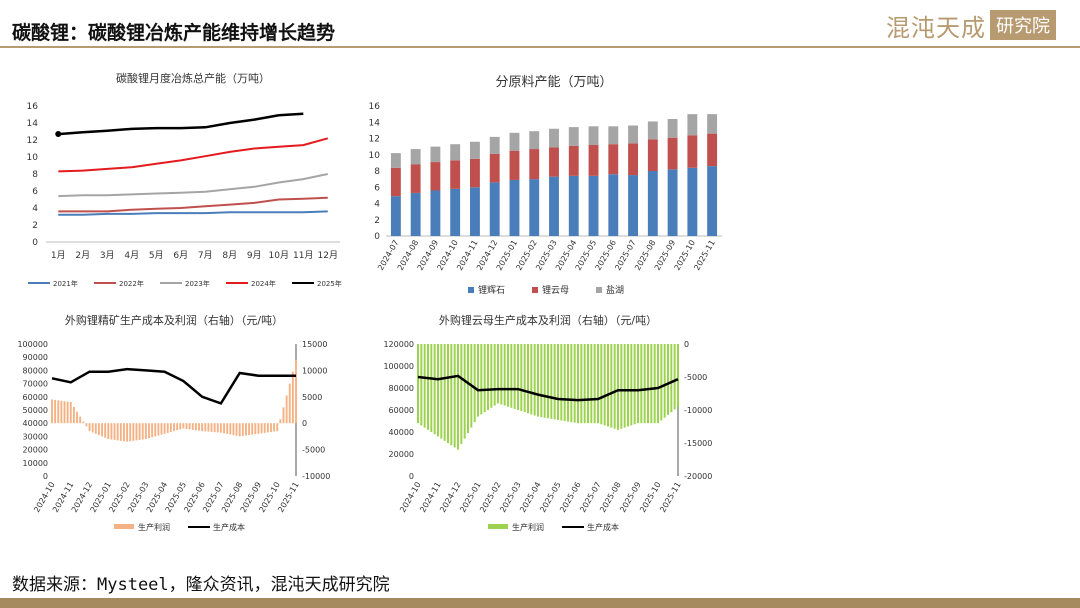 The height and width of the screenshot is (608, 1080). I want to click on y2-tick-label: -5000, so click(695, 377).